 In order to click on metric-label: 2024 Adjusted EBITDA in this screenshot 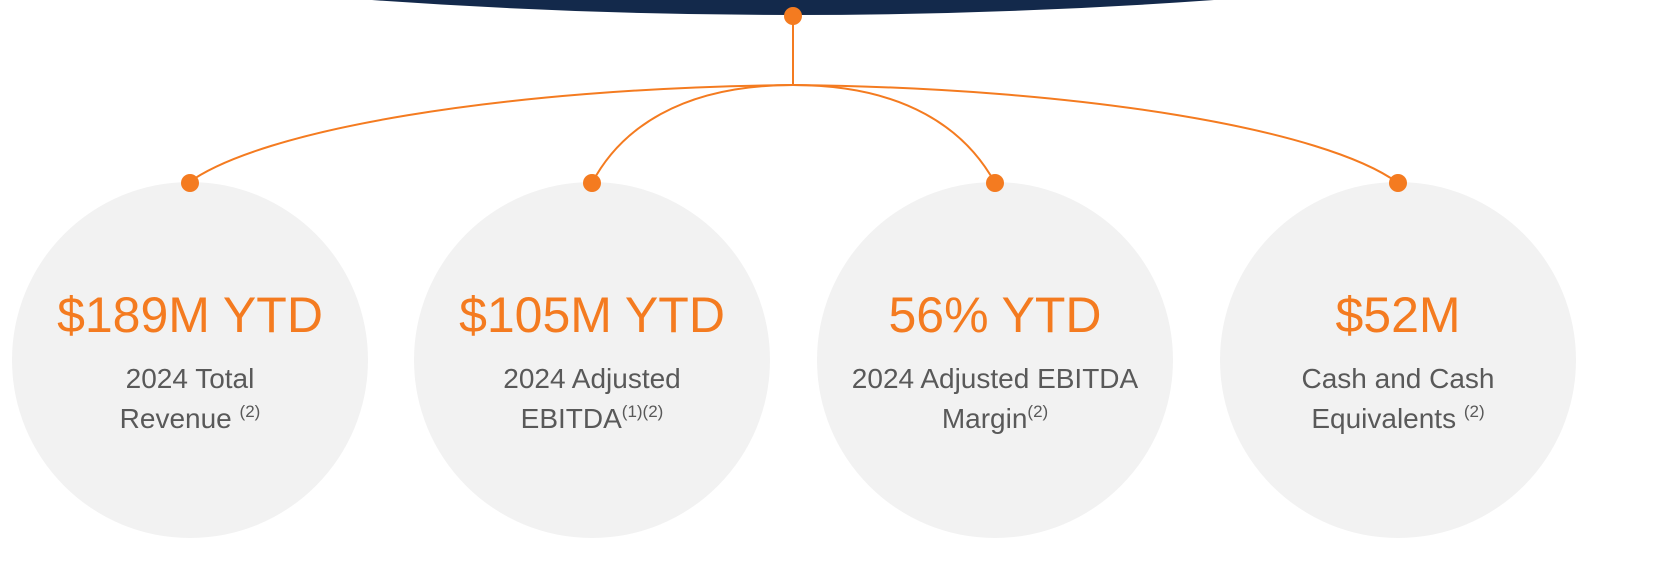, I will do `click(995, 378)`.